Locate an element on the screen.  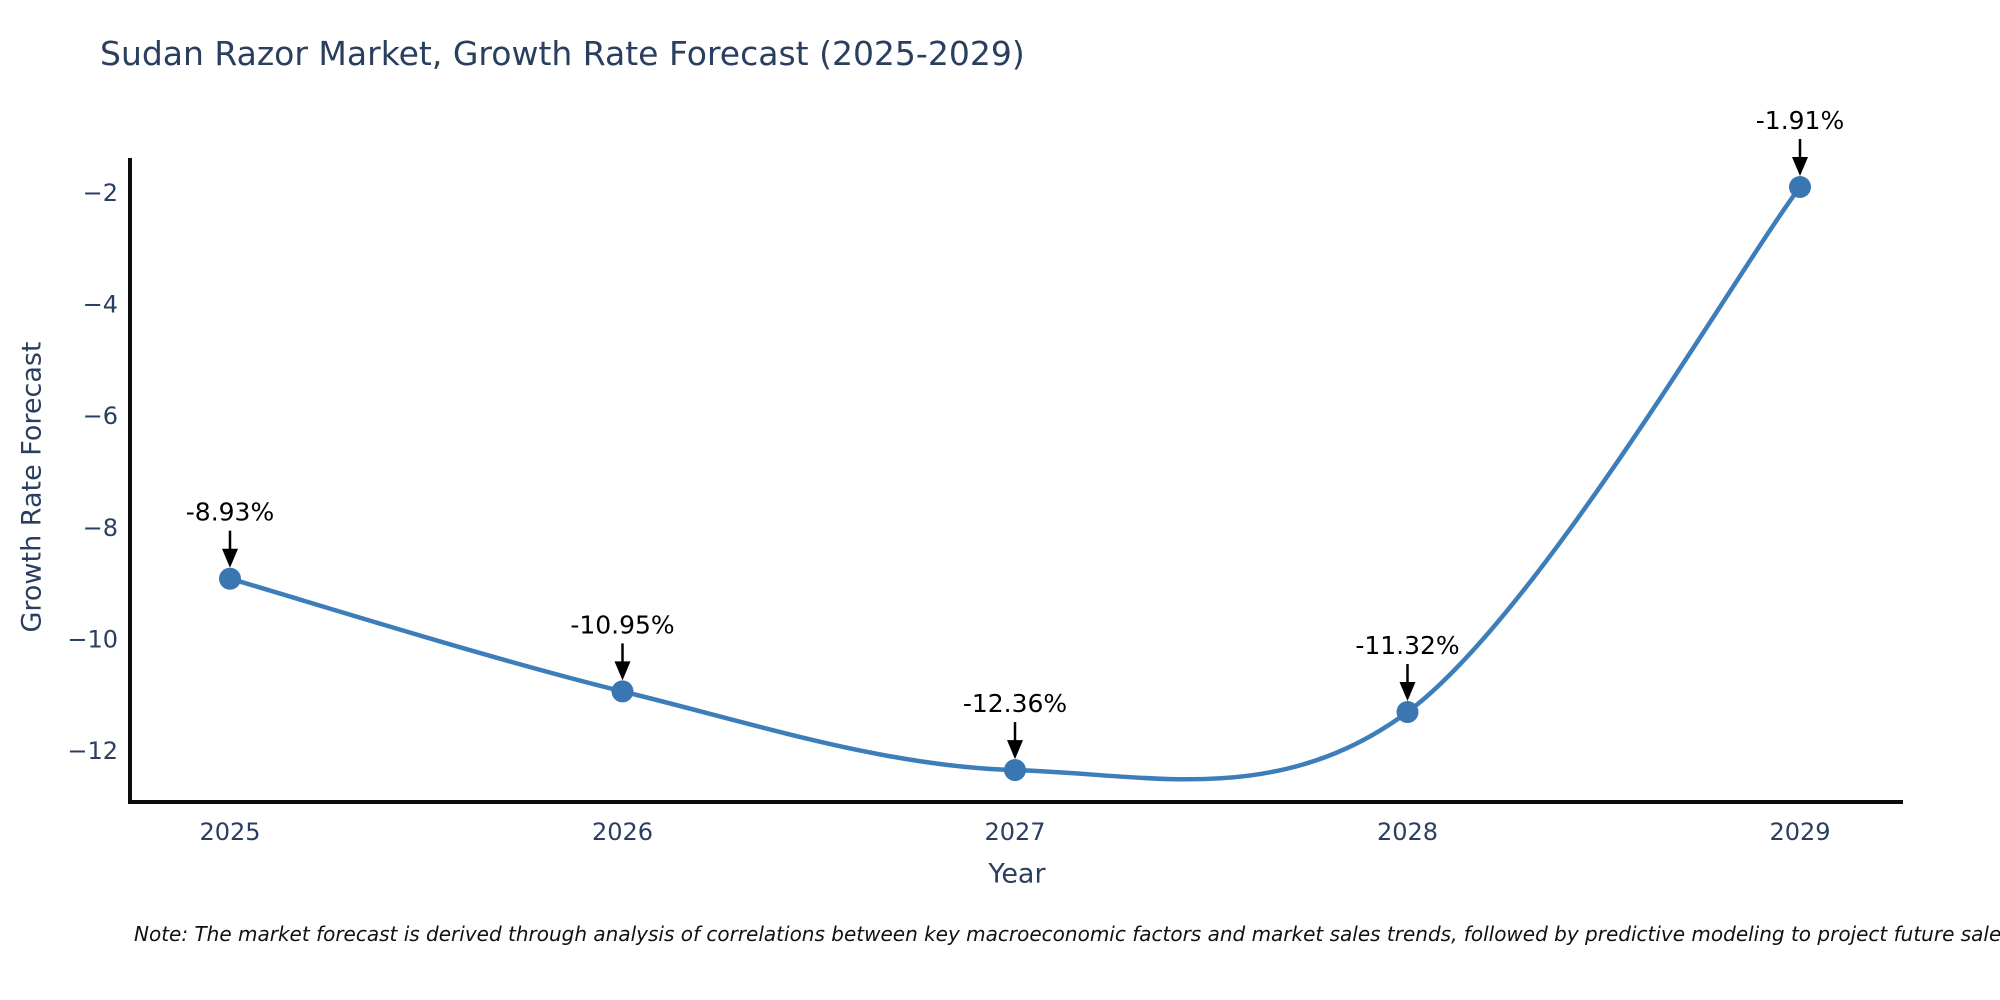
point-annotation-label: -1.91% is located at coordinates (1800, 120).